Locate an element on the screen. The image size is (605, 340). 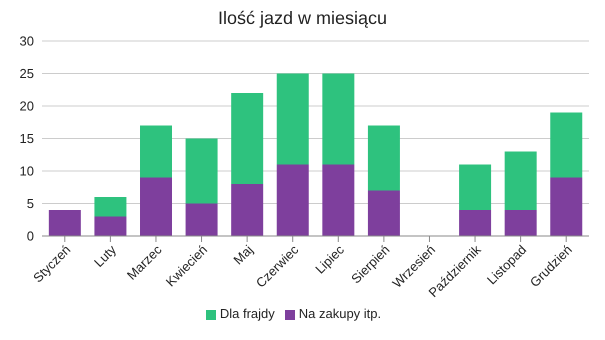
y-tick-label: 10 is located at coordinates (27, 171).